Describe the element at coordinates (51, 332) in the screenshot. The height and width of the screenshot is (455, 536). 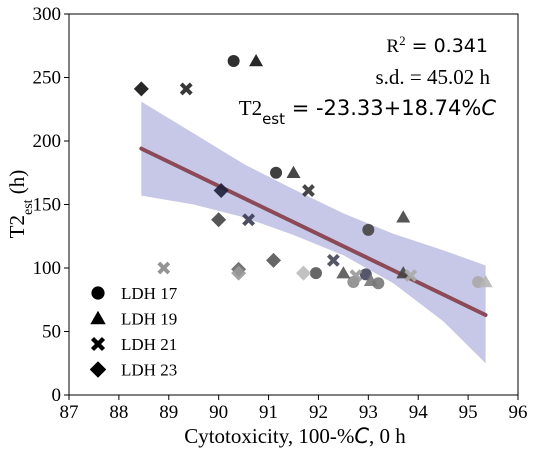
I see `y-tick-label-50: 50` at that location.